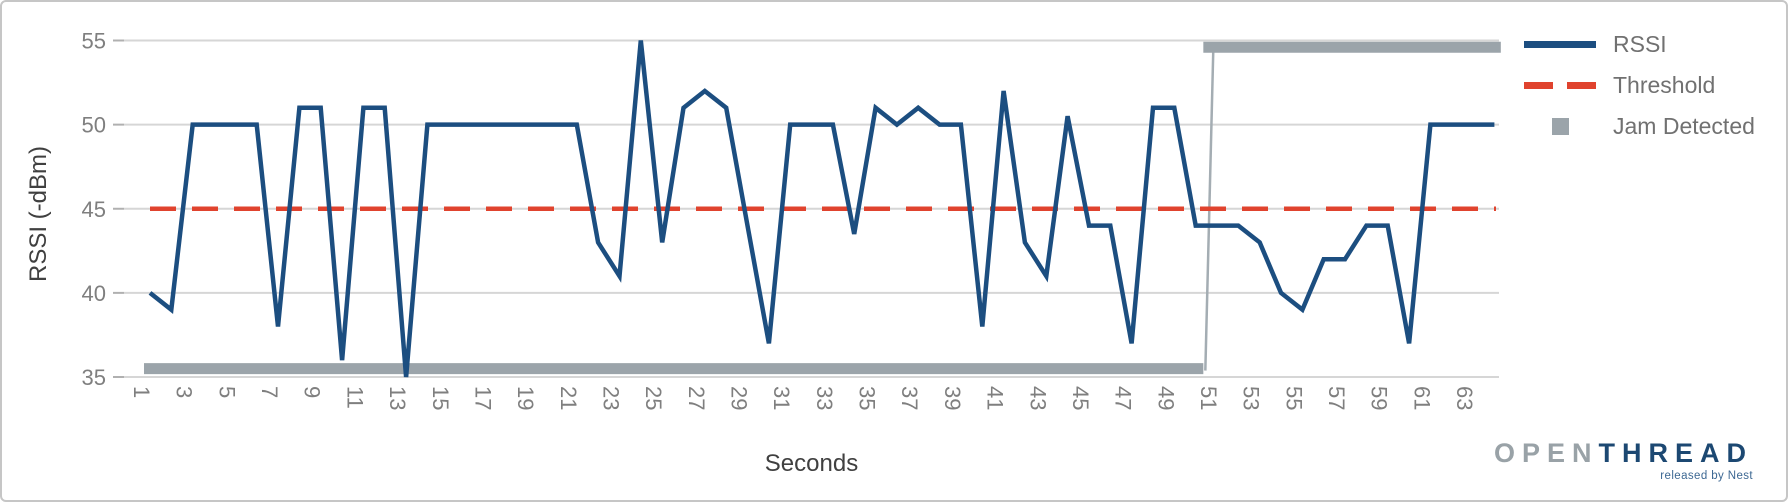  What do you see at coordinates (226, 392) in the screenshot?
I see `x-tick-label: 5` at bounding box center [226, 392].